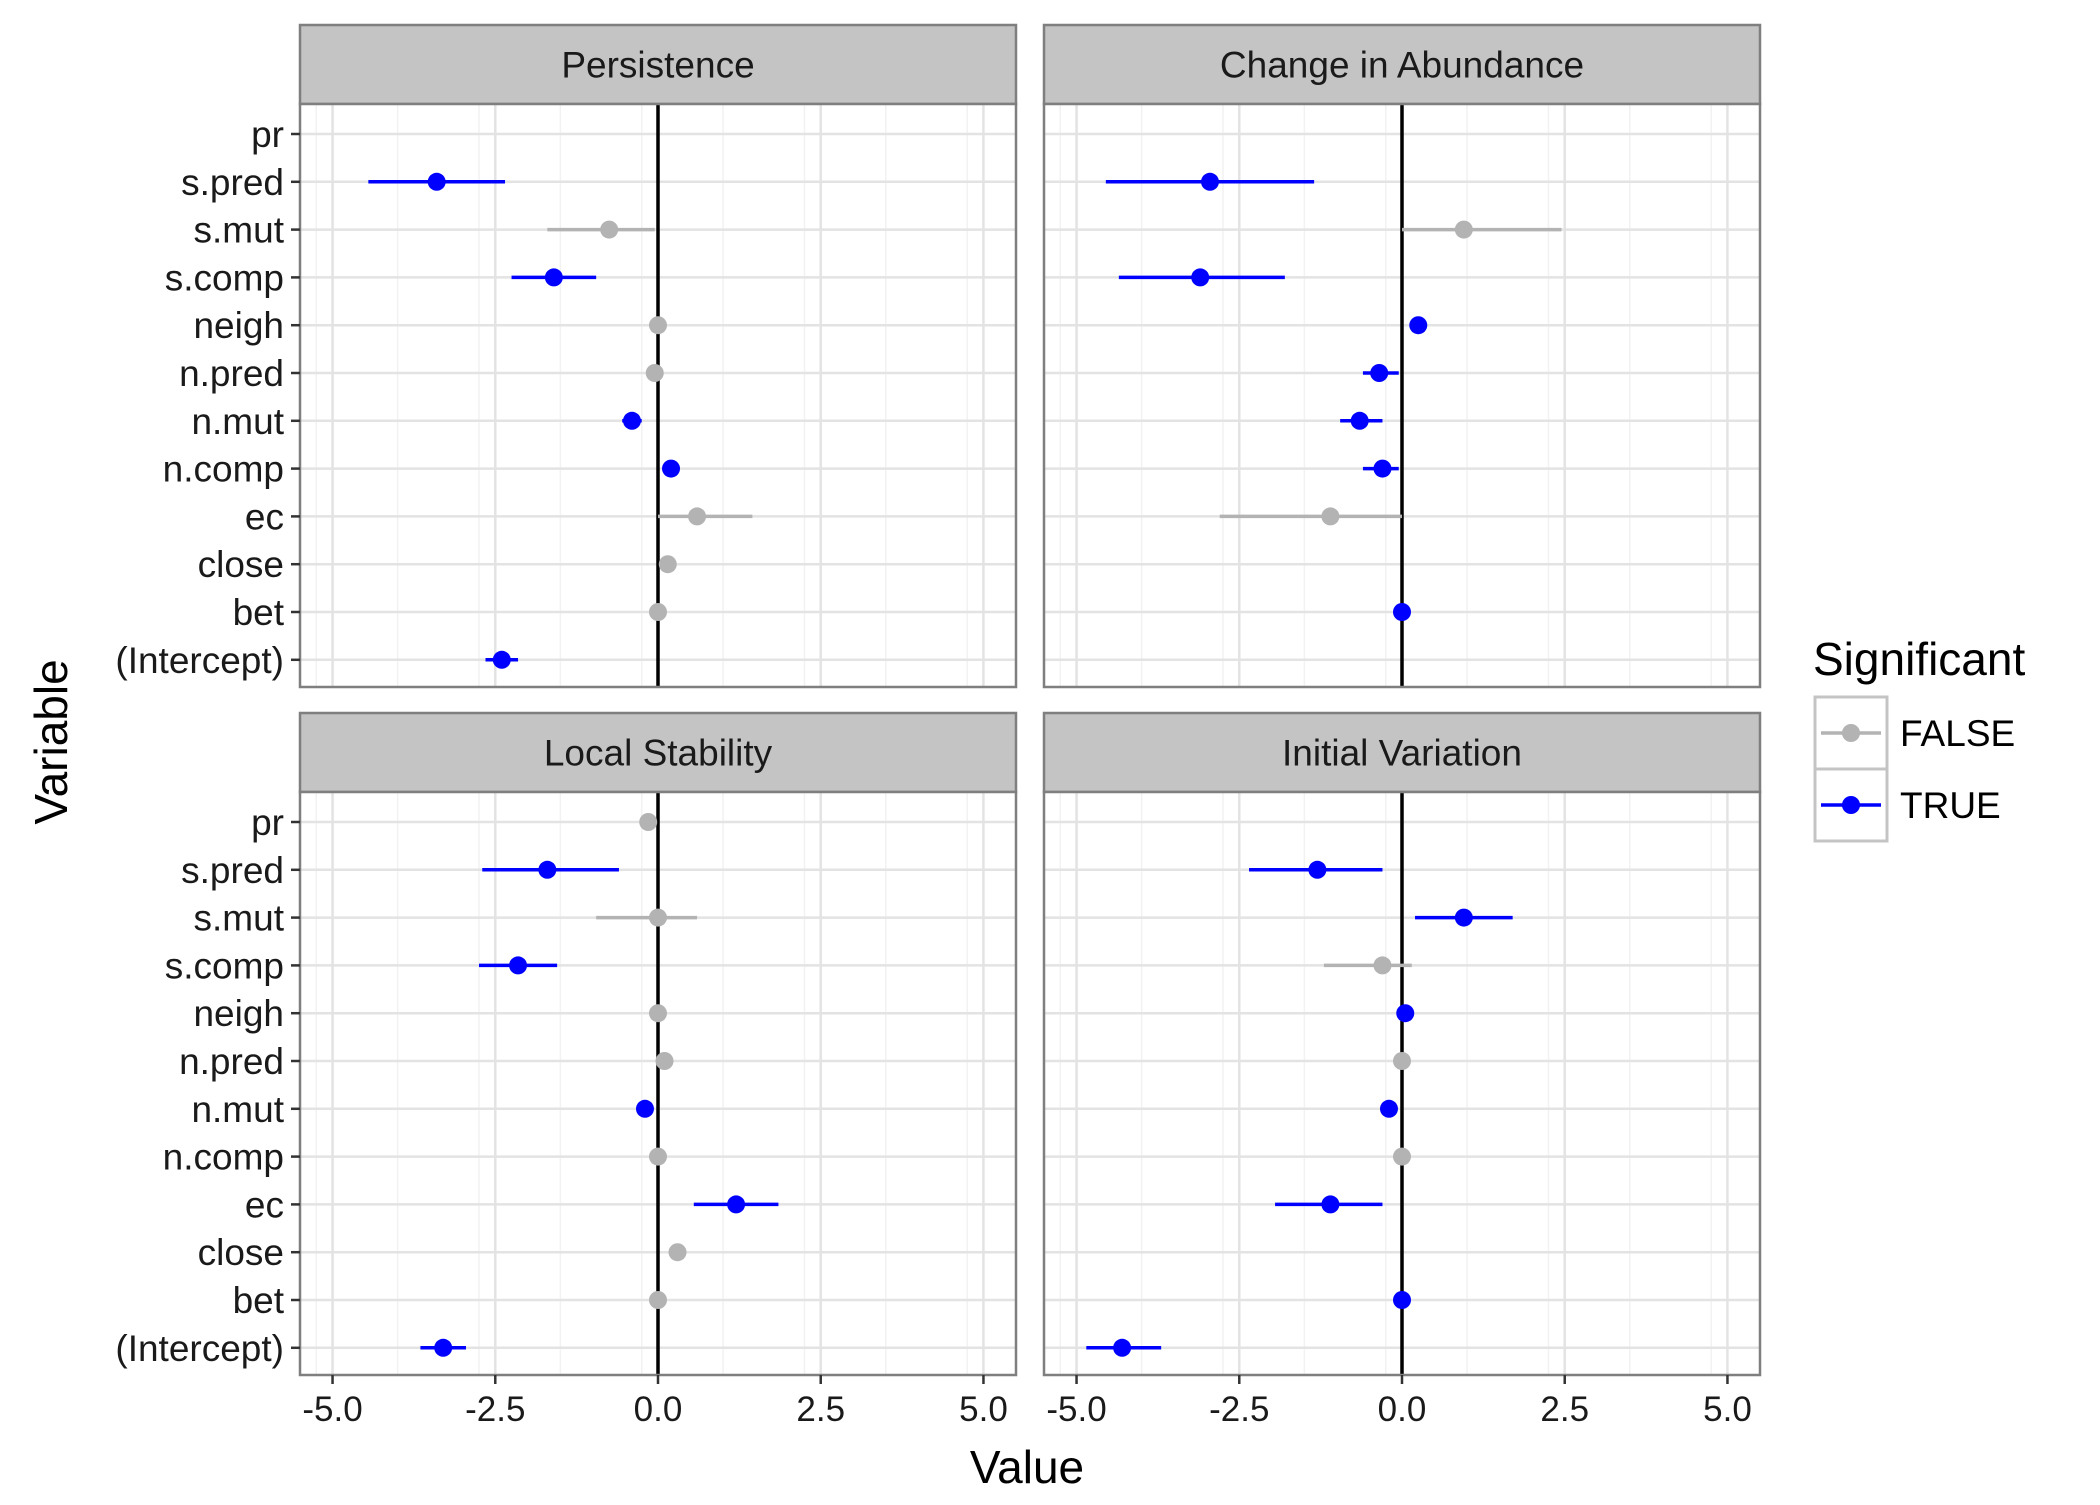 This screenshot has height=1505, width=2100. What do you see at coordinates (1402, 753) in the screenshot?
I see `panel-title: Initial Variation` at bounding box center [1402, 753].